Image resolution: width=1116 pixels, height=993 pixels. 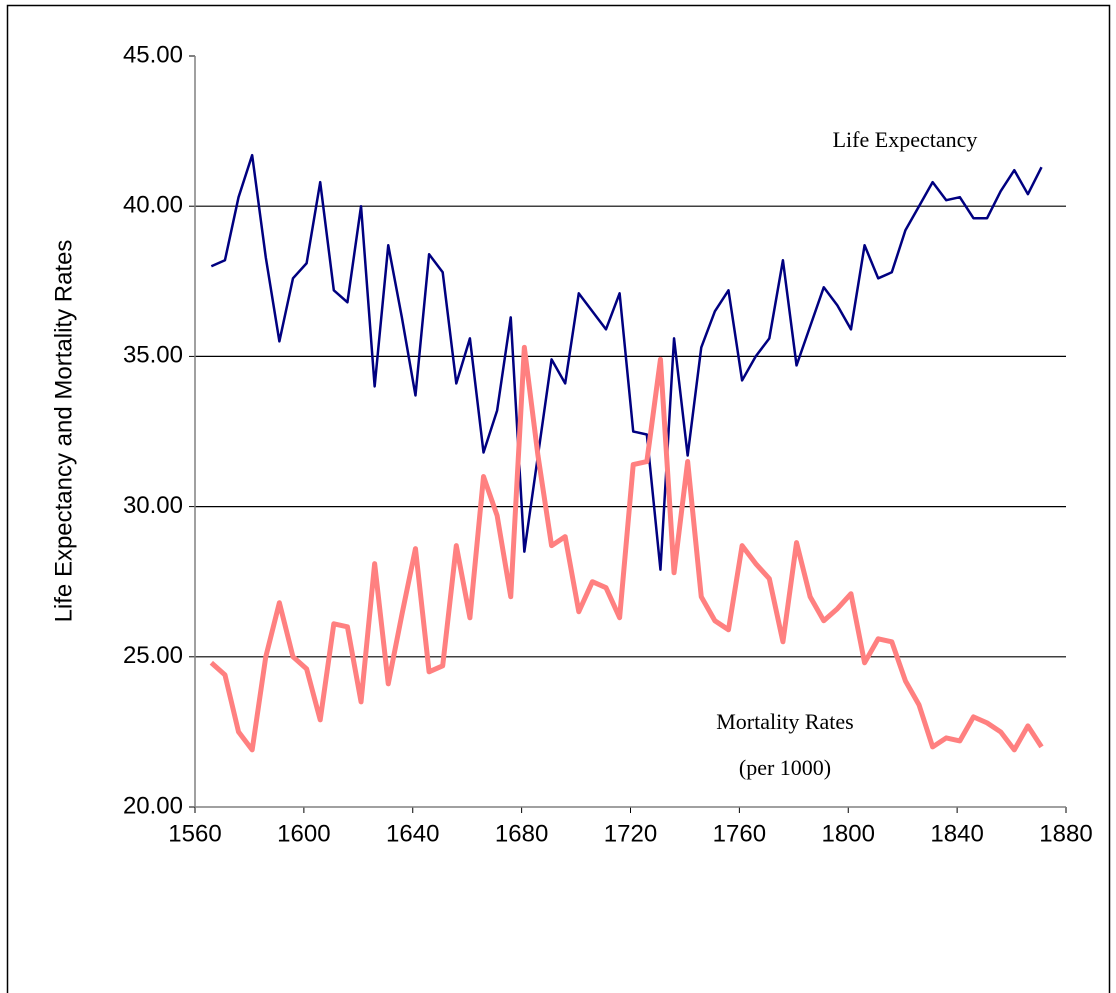 I want to click on x-tick-label: 1880, so click(x=1065, y=833).